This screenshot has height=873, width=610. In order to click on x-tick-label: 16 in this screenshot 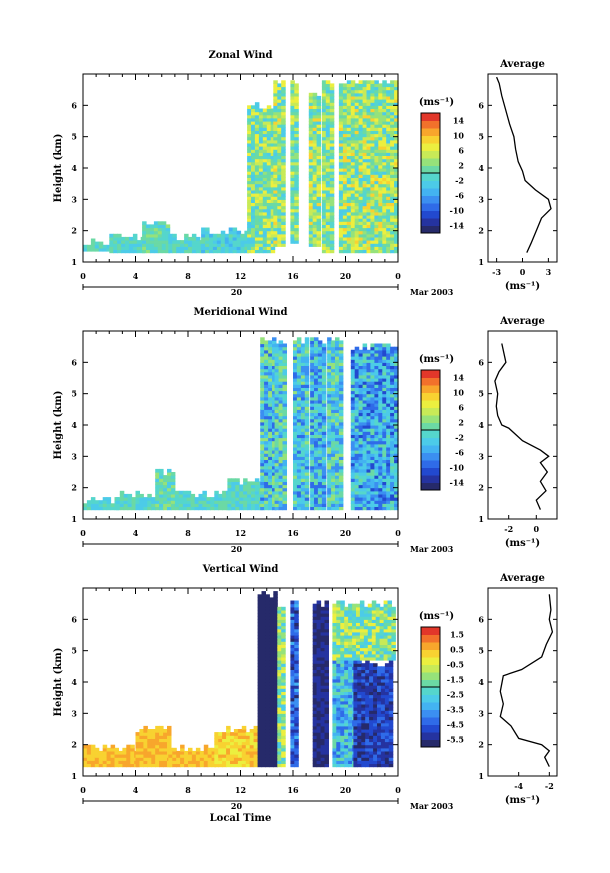, I will do `click(293, 533)`.